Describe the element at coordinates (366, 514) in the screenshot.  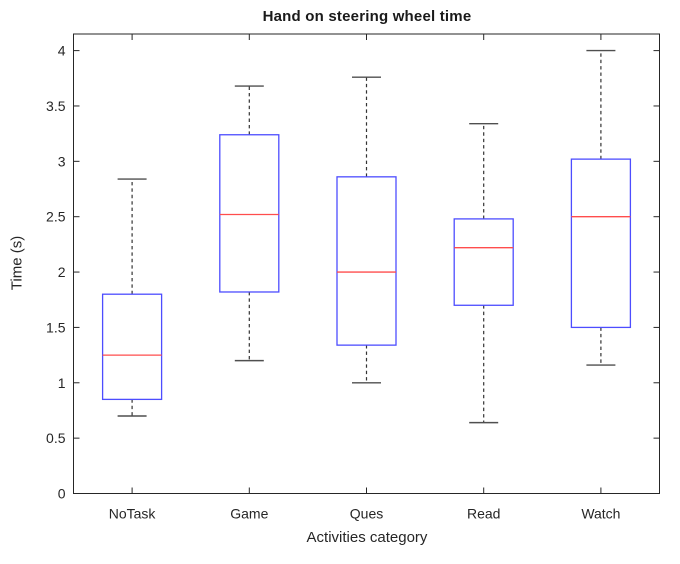
I see `x-tick-label-Ques: Ques` at that location.